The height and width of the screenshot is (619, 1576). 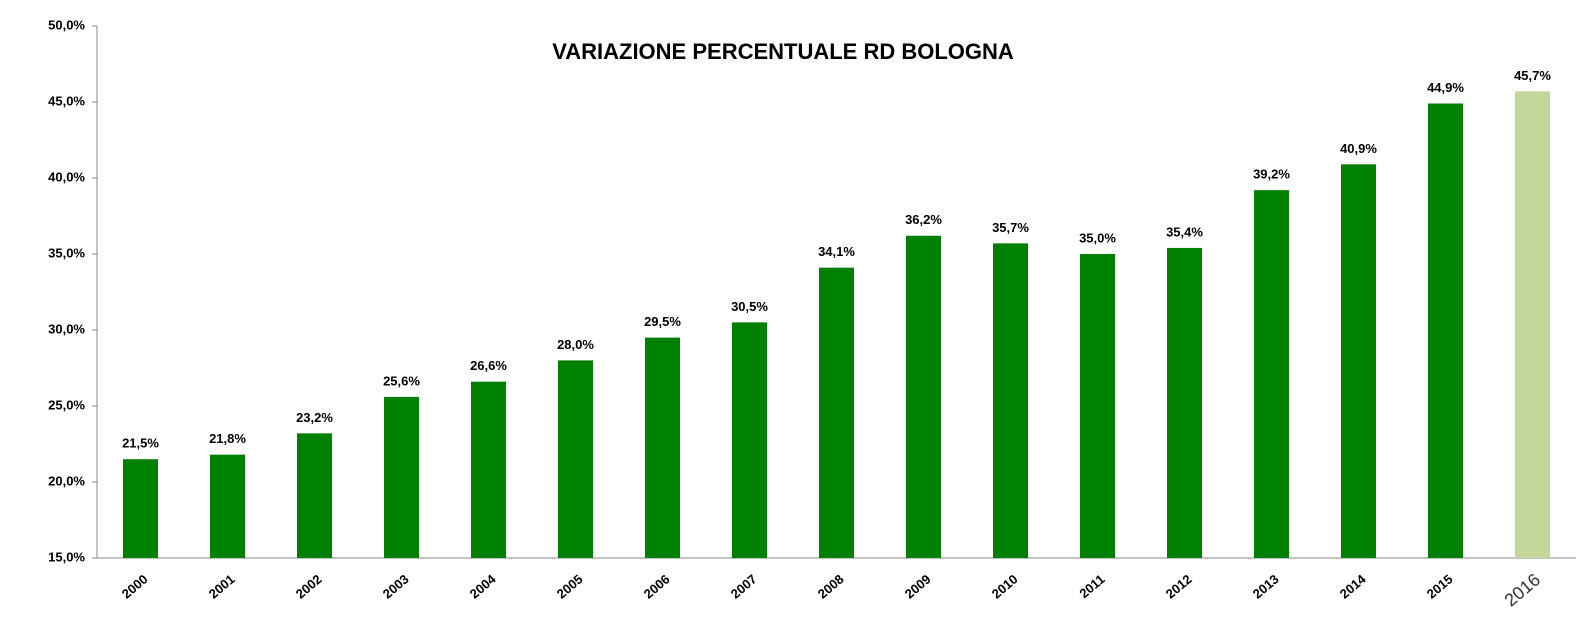 I want to click on y-tick-label: 25,0%, so click(x=66, y=404).